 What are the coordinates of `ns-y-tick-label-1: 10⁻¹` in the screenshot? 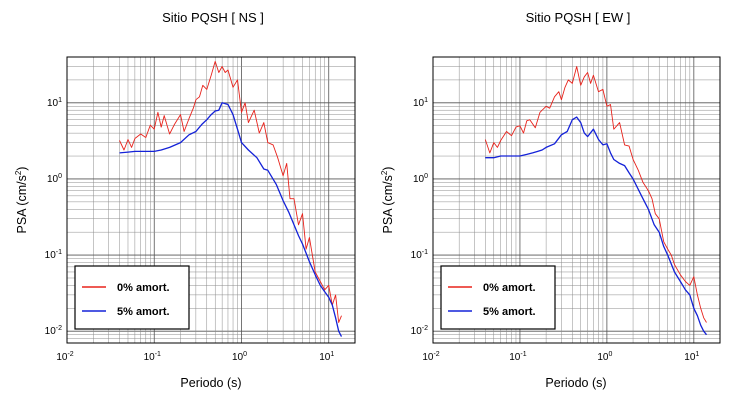 It's located at (53, 255).